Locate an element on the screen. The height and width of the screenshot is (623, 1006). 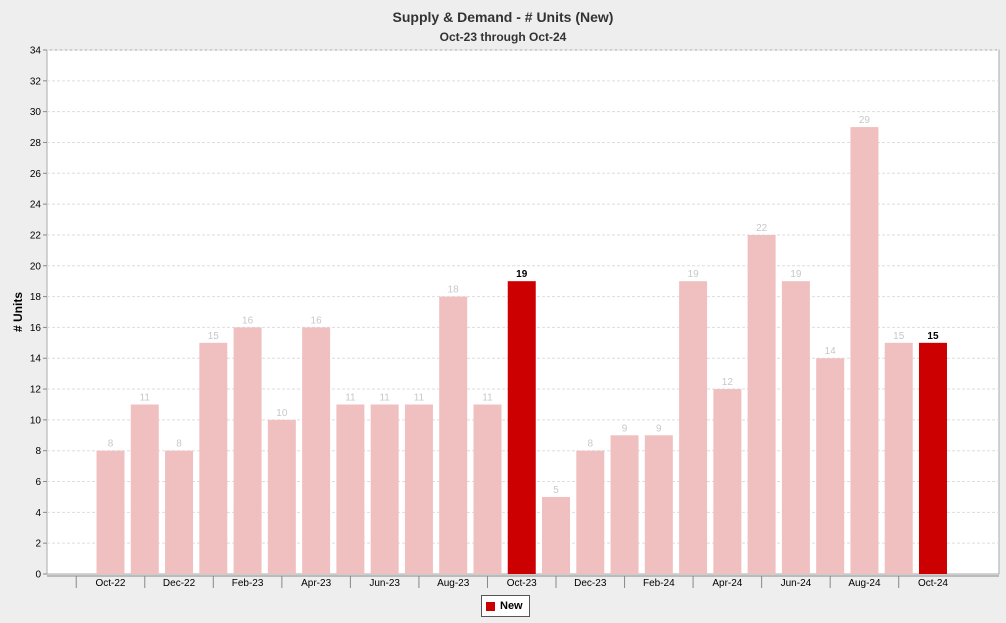
chart-subtitle: Oct-23 through Oct-24 is located at coordinates (503, 37).